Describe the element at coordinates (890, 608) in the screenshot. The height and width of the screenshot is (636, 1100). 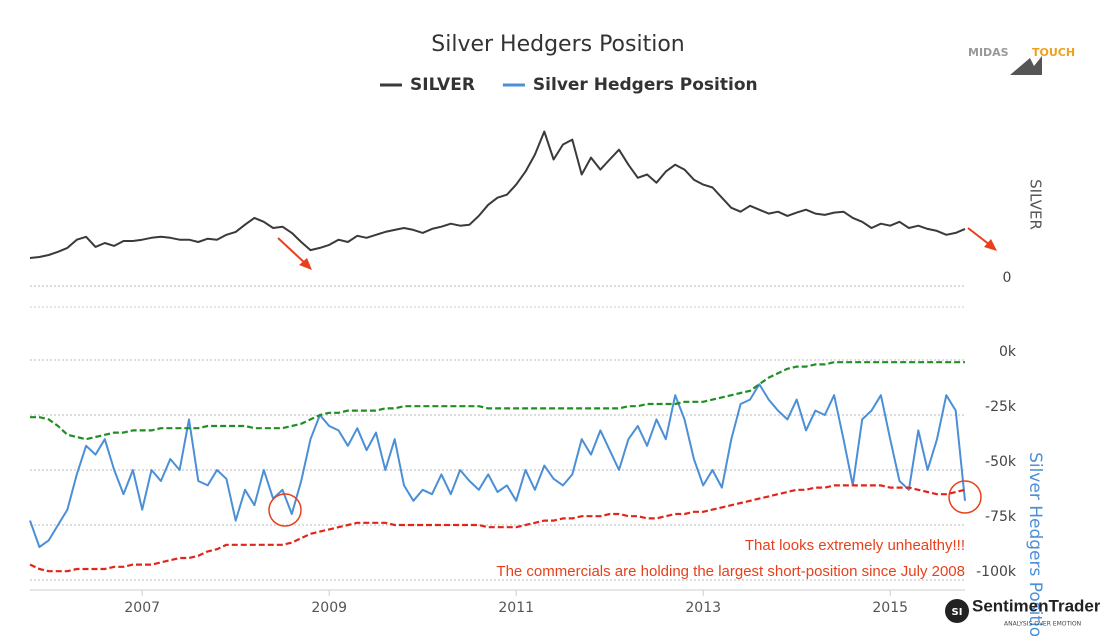
I see `x-tick-label: 2015` at that location.